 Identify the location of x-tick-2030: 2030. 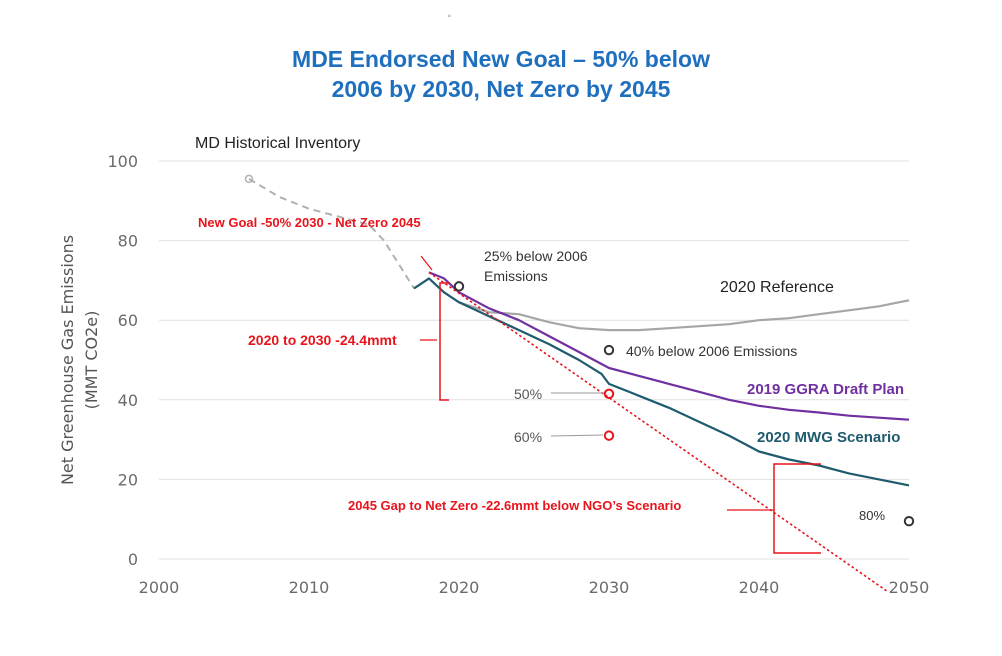
(609, 587).